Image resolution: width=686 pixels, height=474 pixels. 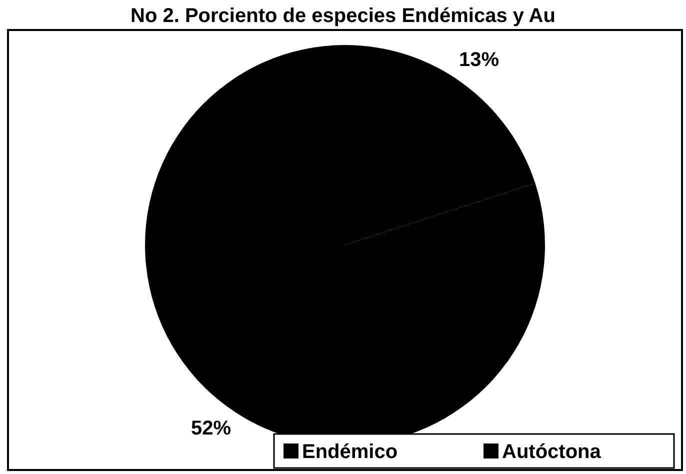 I want to click on data-label: 52%, so click(x=211, y=429).